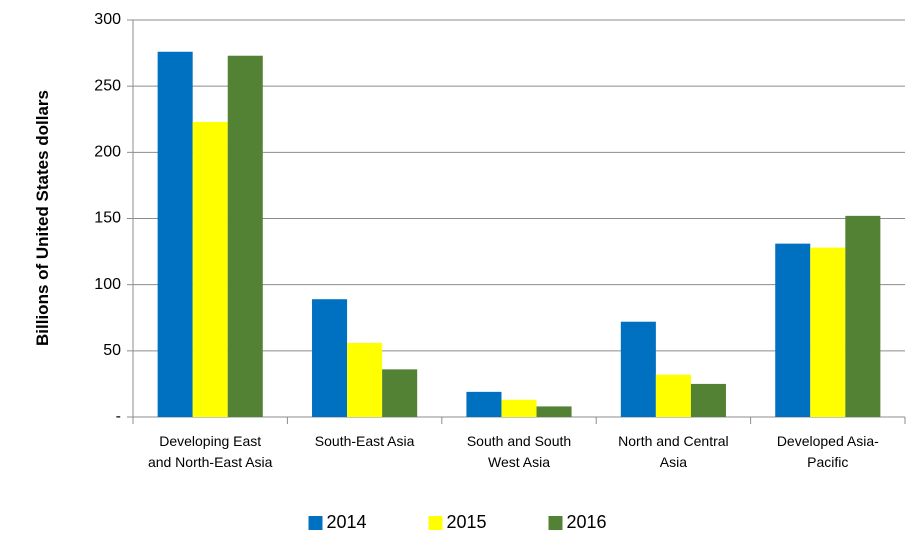  What do you see at coordinates (107, 19) in the screenshot?
I see `y-tick-label: 300` at bounding box center [107, 19].